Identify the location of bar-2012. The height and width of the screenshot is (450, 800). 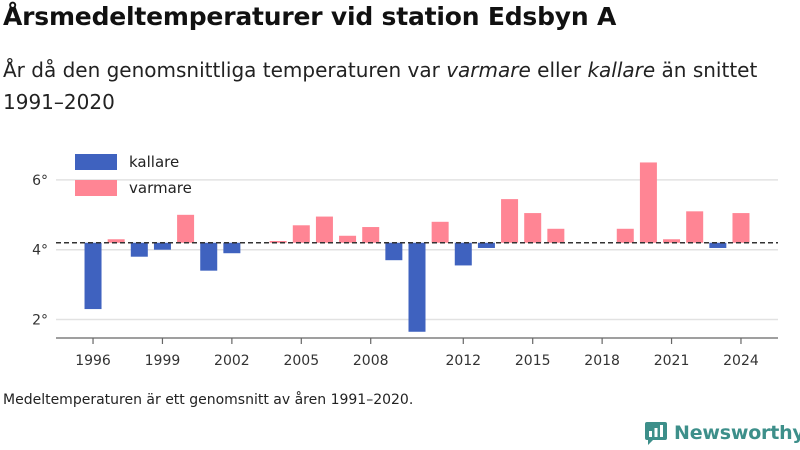
(463, 254).